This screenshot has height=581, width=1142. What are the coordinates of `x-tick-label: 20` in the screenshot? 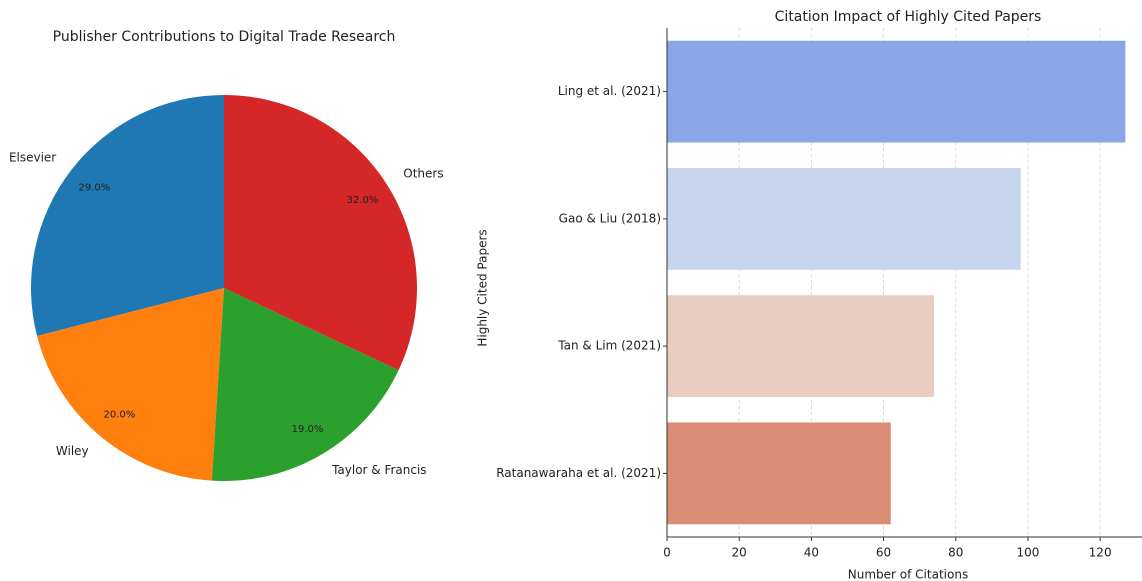 It's located at (739, 553).